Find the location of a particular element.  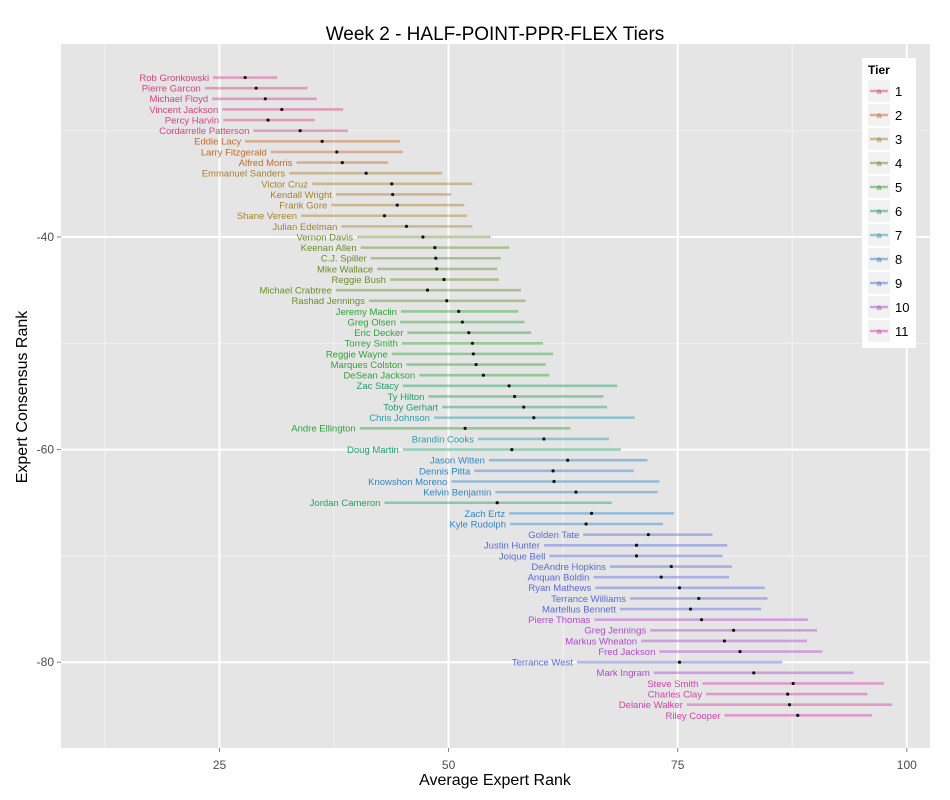

legend-label: 8 is located at coordinates (898, 259).